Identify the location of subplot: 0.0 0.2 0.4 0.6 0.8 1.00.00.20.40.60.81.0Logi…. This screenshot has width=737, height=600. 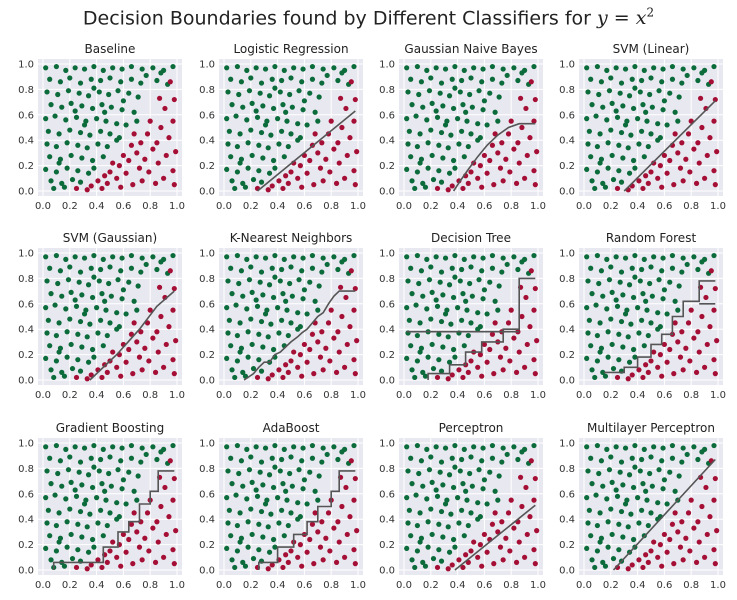
(282, 127).